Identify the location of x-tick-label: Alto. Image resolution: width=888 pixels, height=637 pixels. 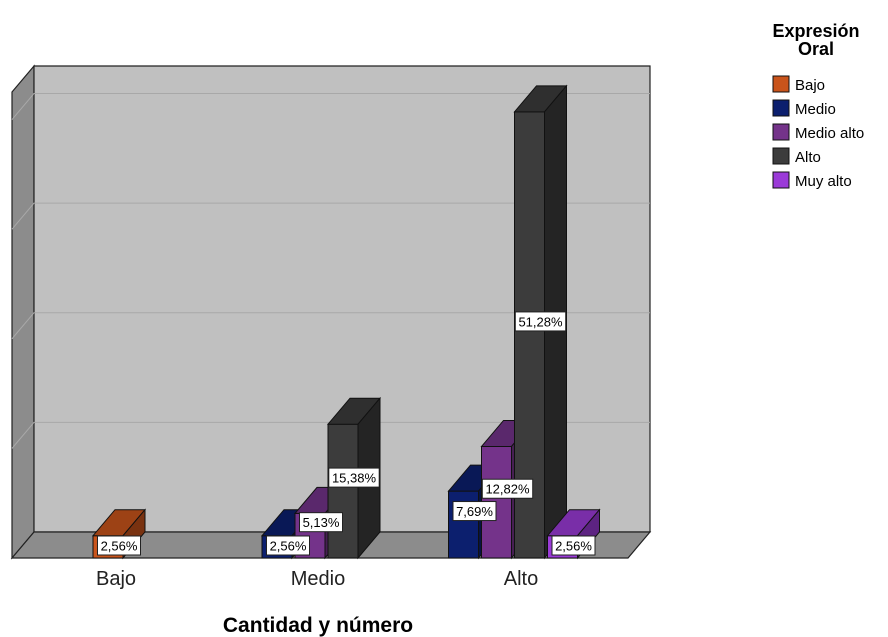
(521, 579).